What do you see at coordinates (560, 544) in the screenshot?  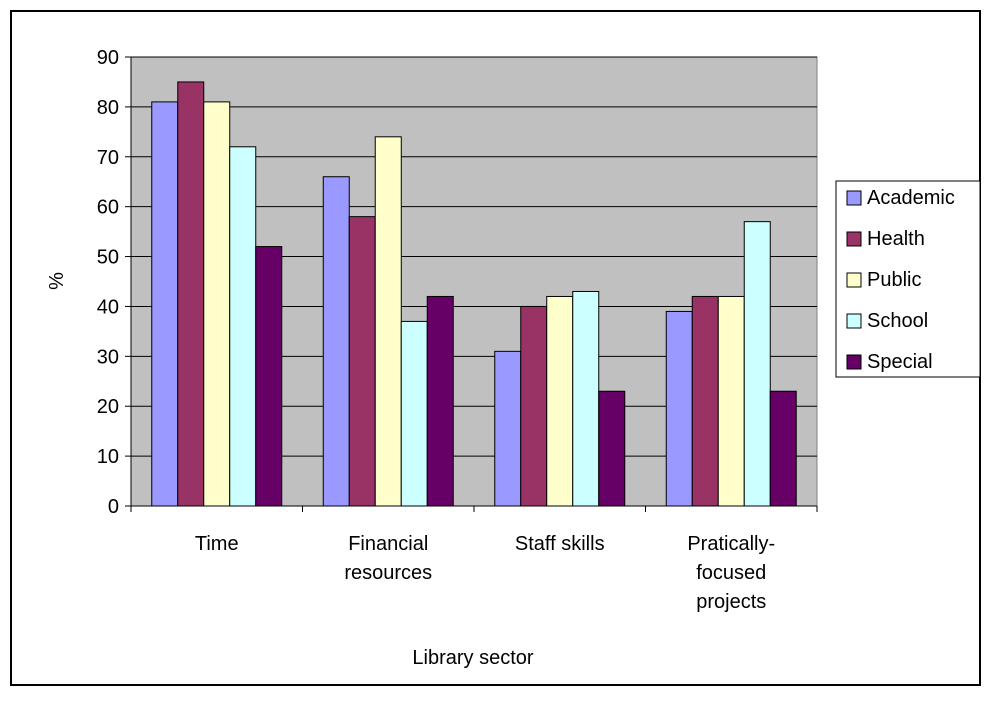 I see `x-tick-label: Staff skills` at bounding box center [560, 544].